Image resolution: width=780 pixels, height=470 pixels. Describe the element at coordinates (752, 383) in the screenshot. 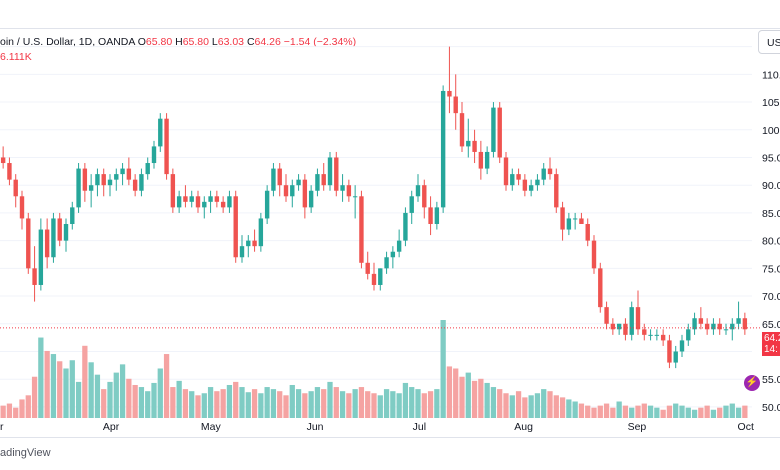

I see `lightning-icon: ⚡` at that location.